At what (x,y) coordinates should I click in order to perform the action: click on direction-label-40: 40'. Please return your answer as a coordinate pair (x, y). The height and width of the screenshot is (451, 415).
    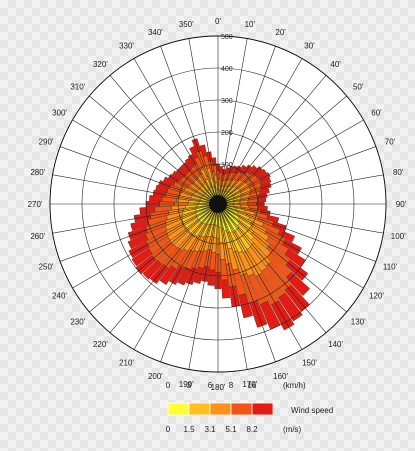
    Looking at the image, I should click on (335, 64).